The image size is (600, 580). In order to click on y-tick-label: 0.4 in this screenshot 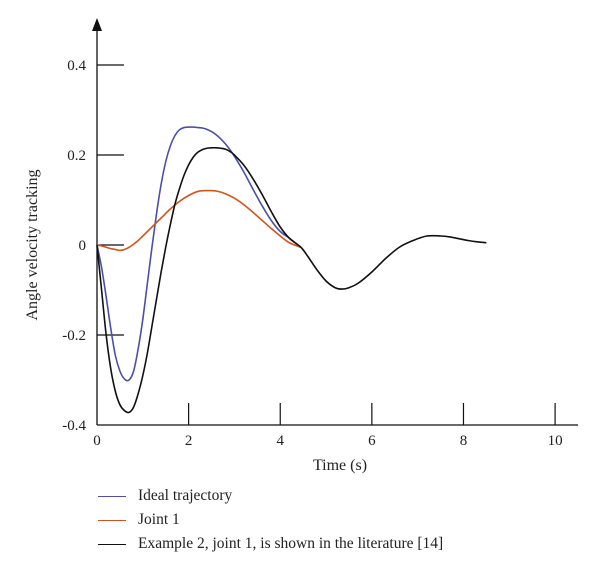, I will do `click(76, 66)`.